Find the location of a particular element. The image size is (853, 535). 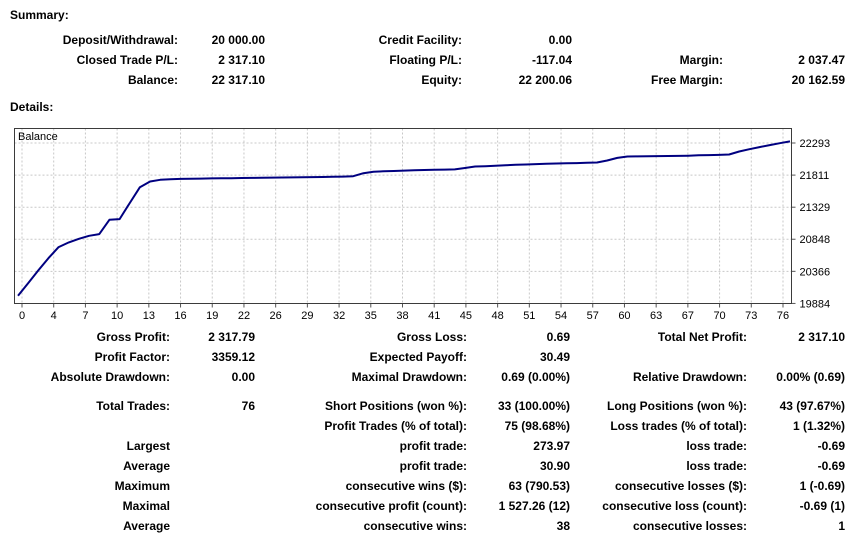

x-tick-label: 16 is located at coordinates (180, 316).